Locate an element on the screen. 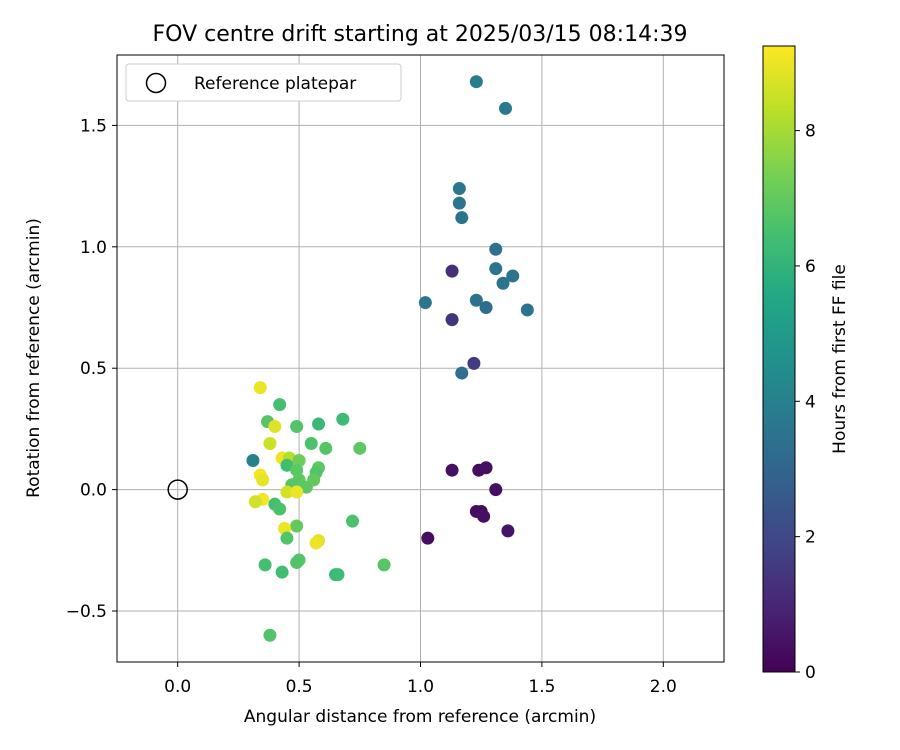  y-axis-label: Rotation from reference (arcmin) is located at coordinates (34, 358).